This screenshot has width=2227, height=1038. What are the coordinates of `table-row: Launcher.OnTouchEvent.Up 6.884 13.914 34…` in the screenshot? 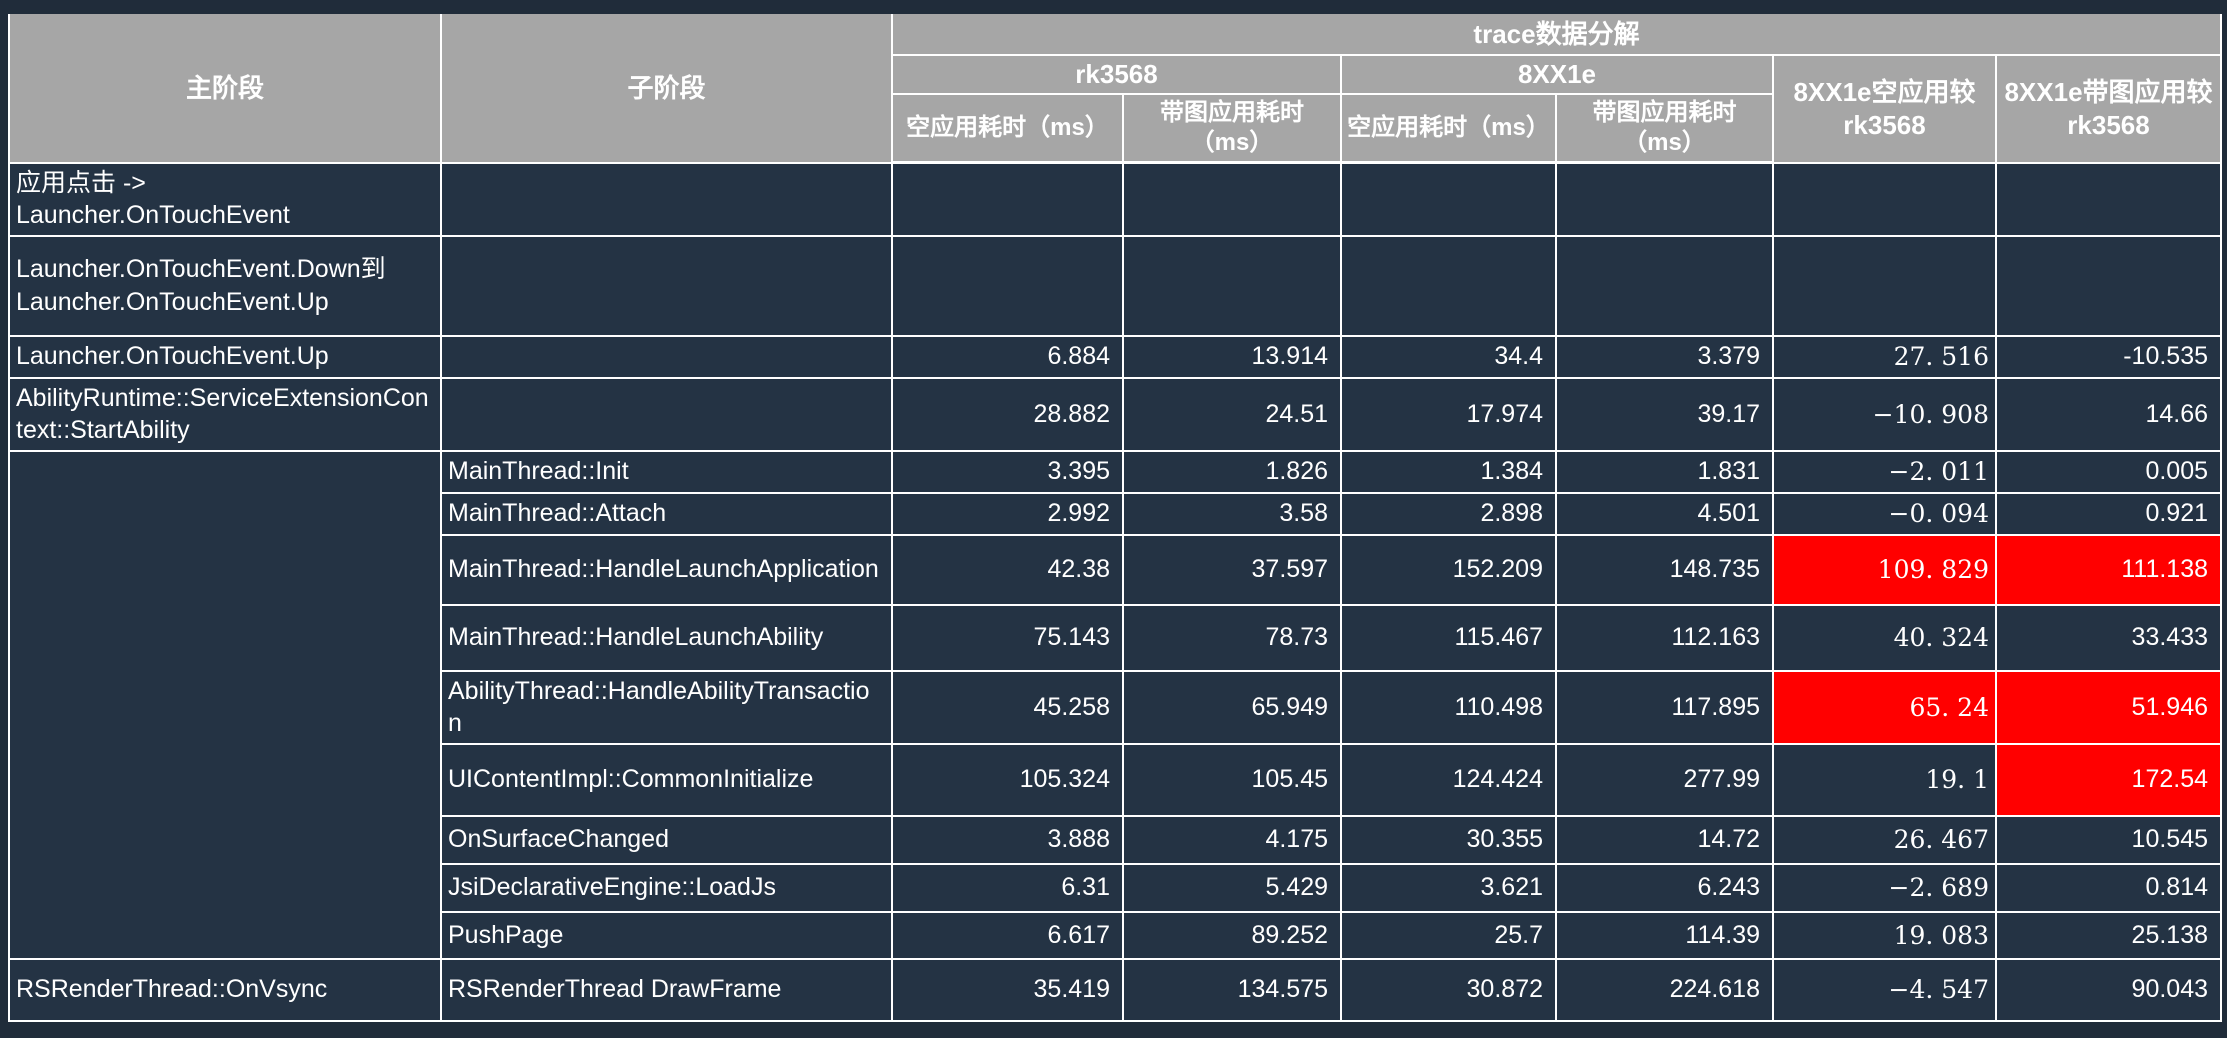 It's located at (1115, 356).